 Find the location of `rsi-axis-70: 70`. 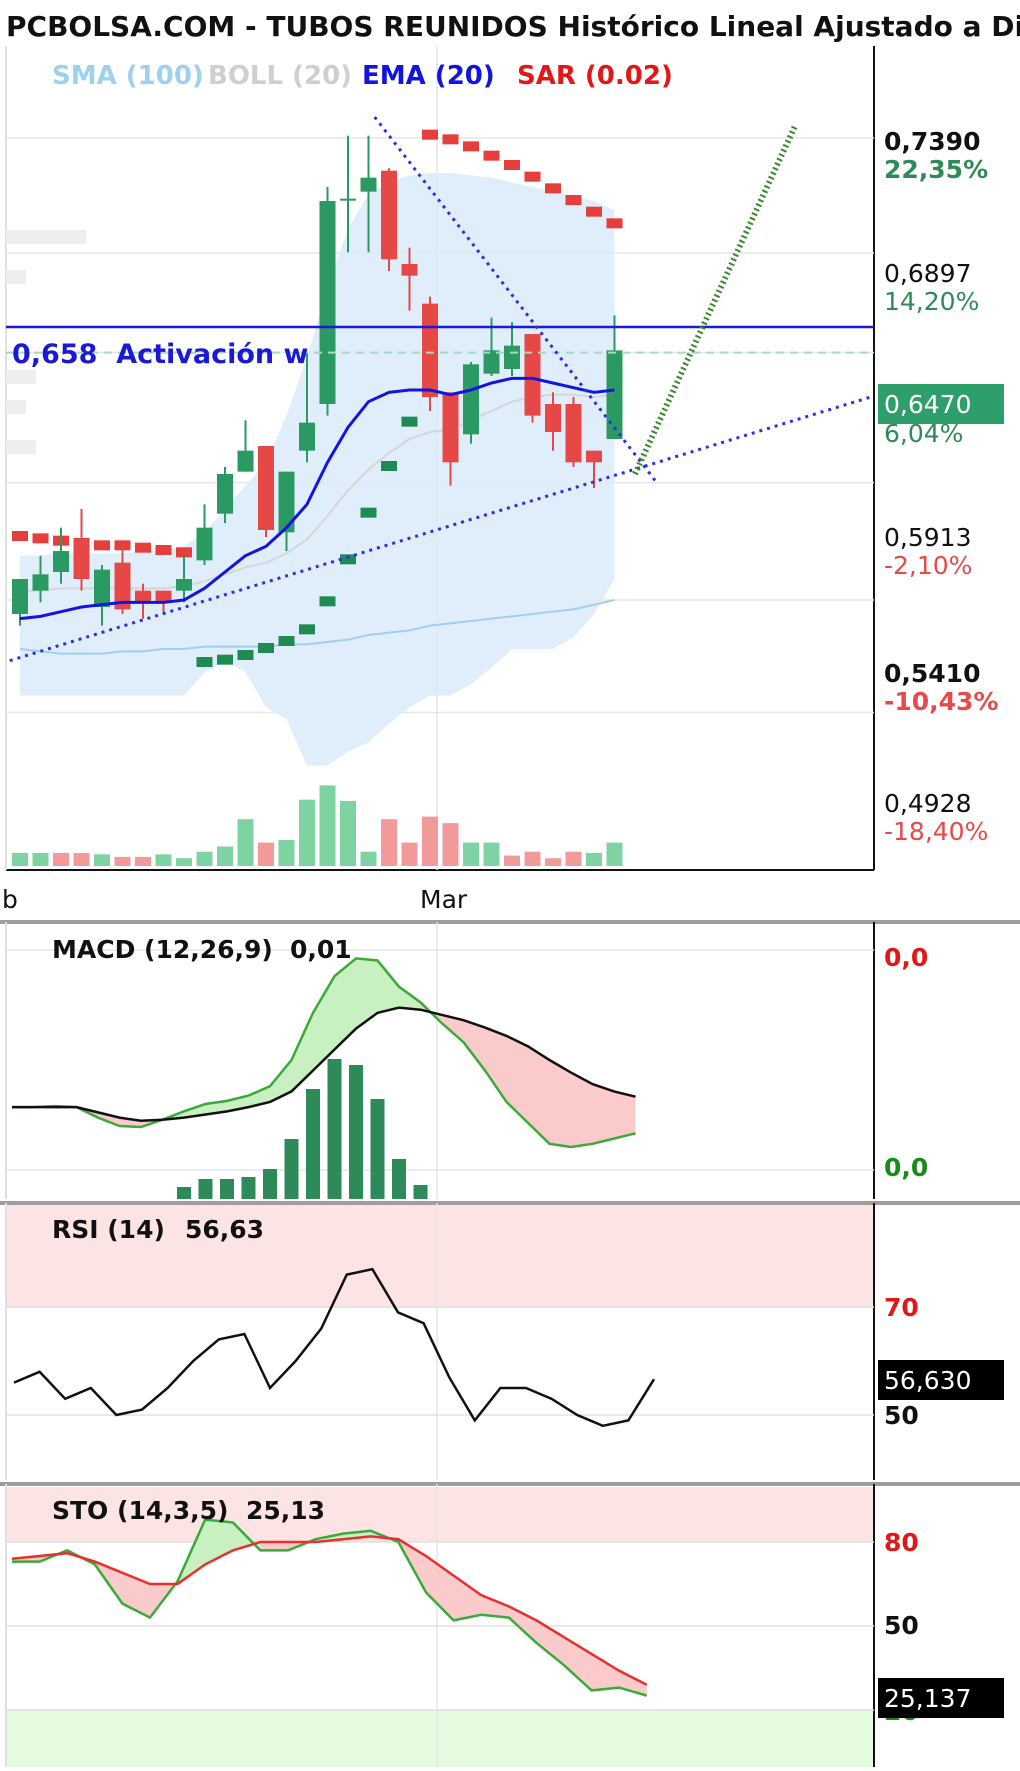

rsi-axis-70: 70 is located at coordinates (901, 1307).